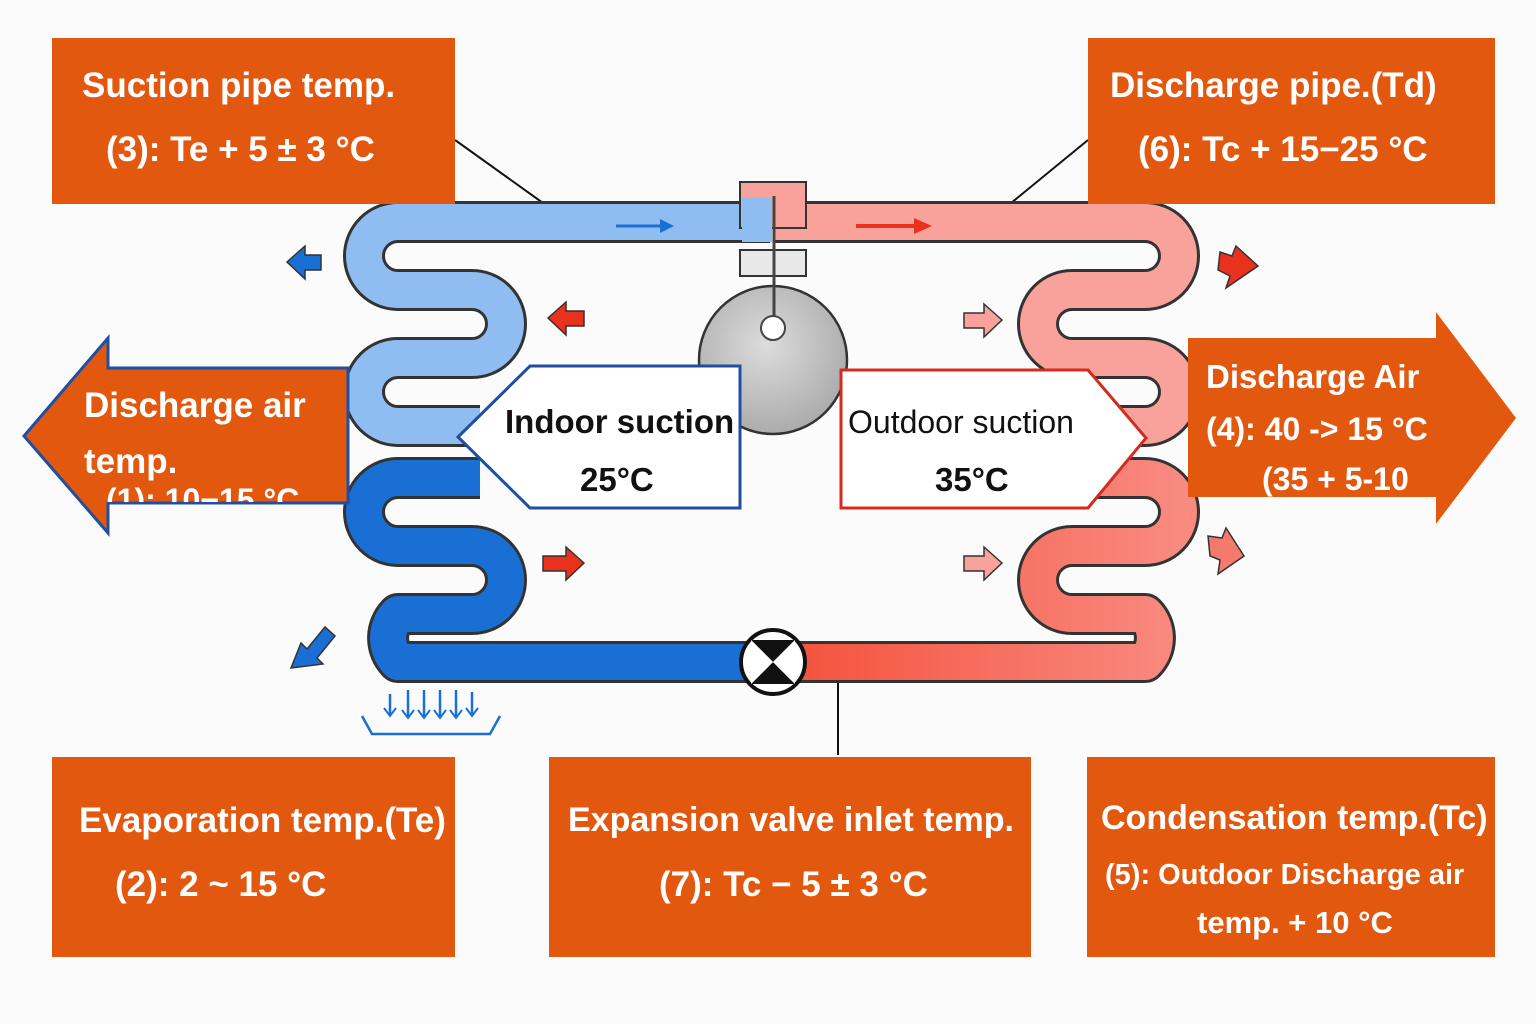 The image size is (1536, 1024). Describe the element at coordinates (773, 254) in the screenshot. I see `compressor-head` at that location.